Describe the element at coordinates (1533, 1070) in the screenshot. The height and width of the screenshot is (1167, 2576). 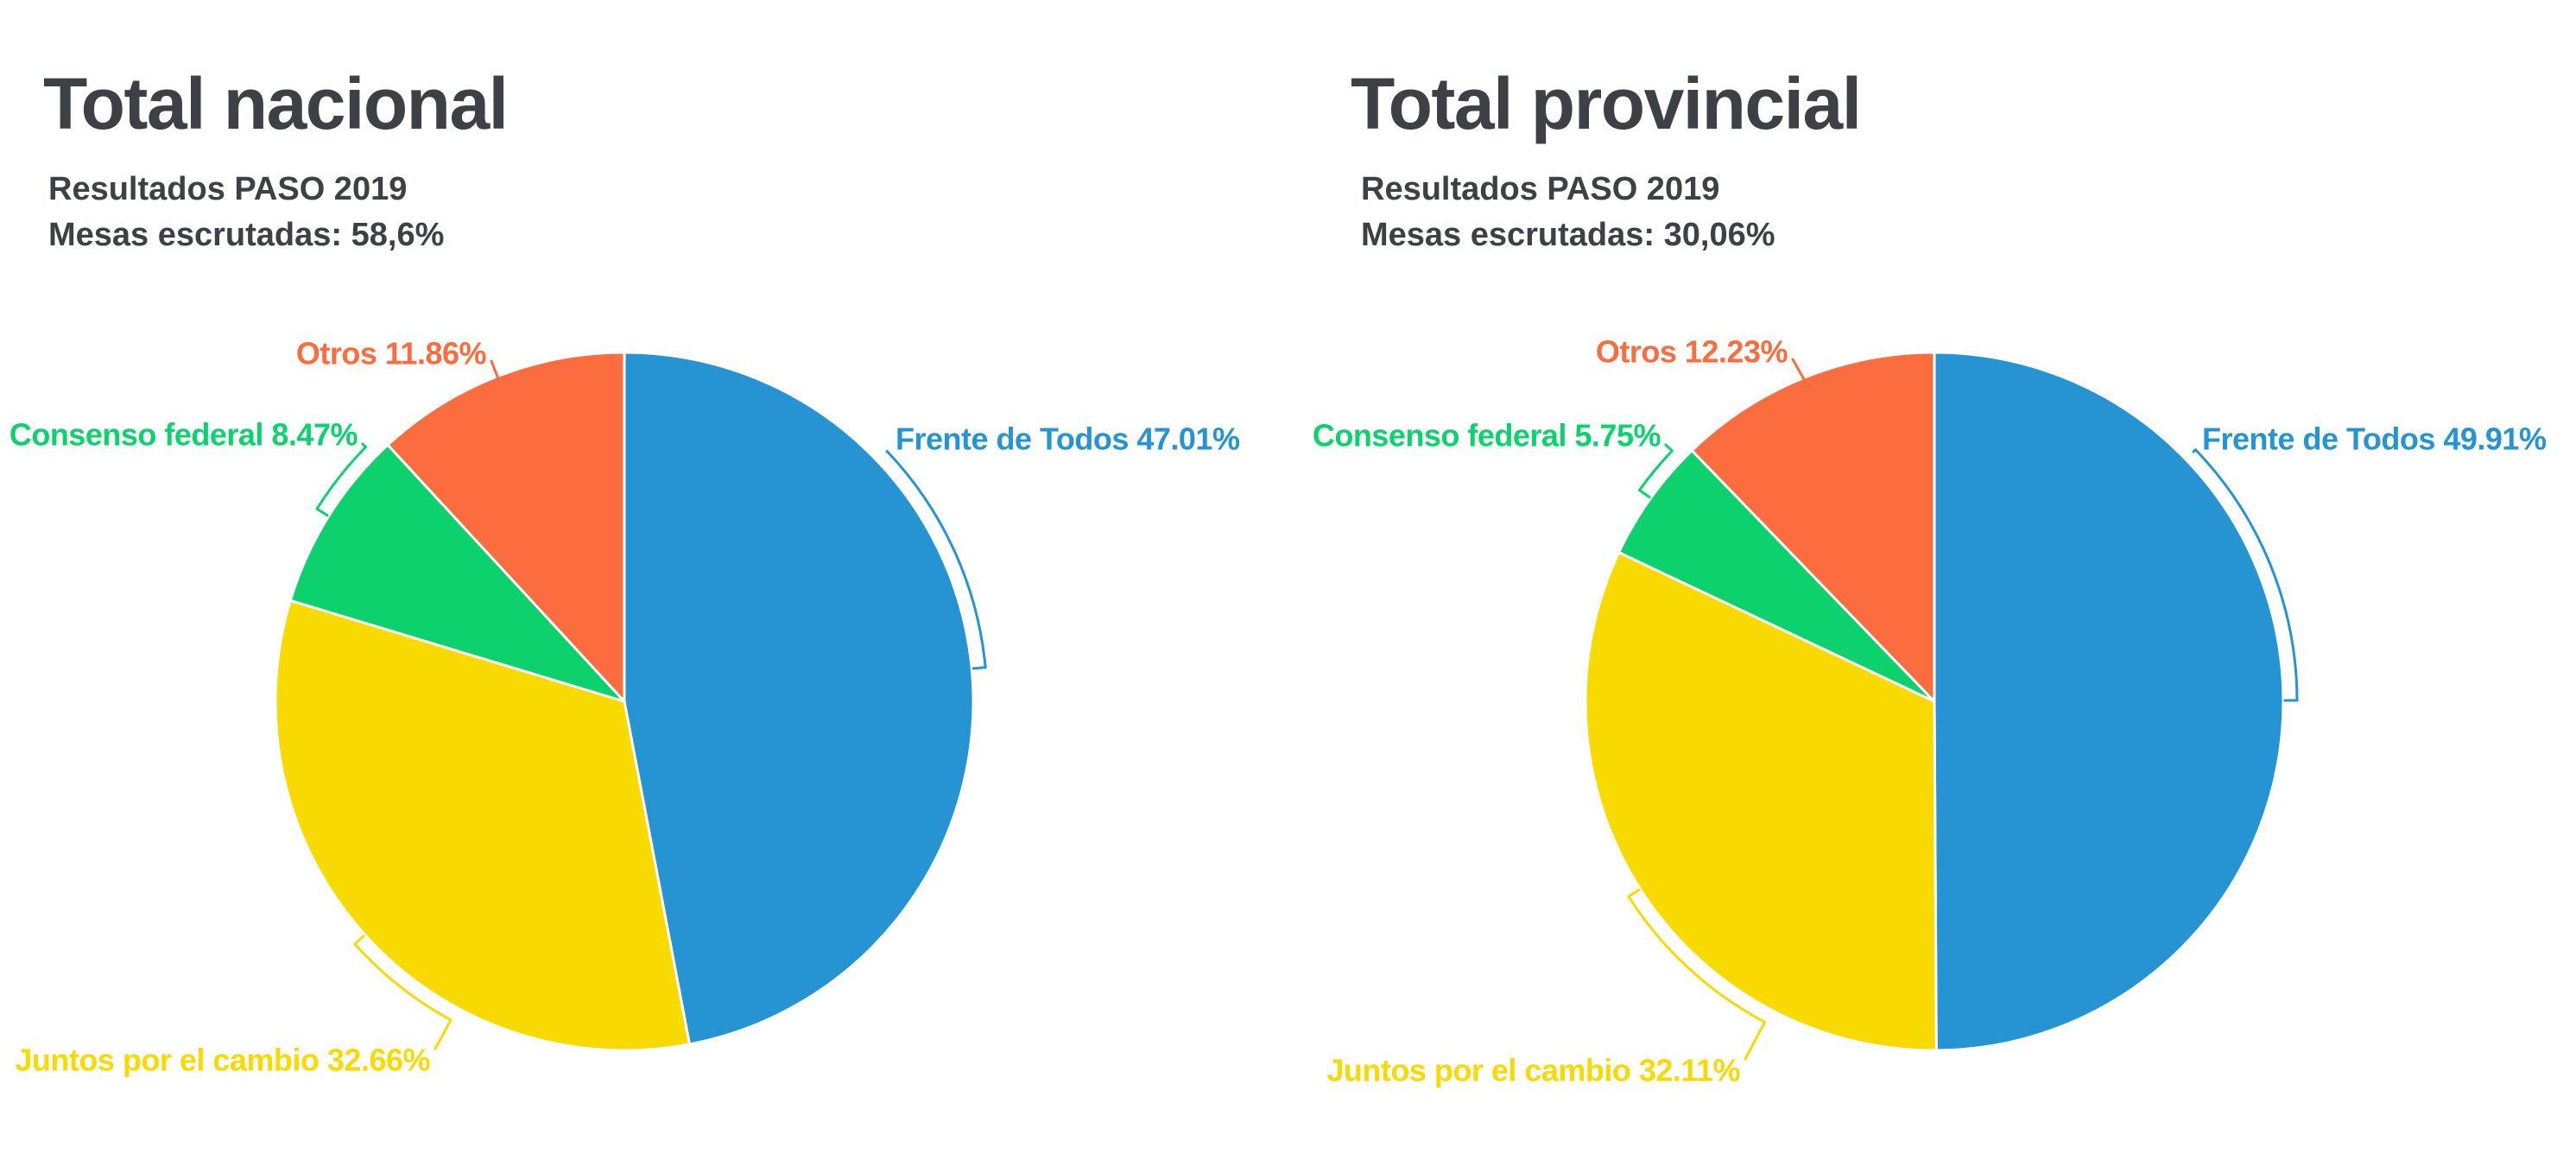
I see `slice-label-juntos-por-el-cambio: Juntos por el cambio 32.11%` at that location.